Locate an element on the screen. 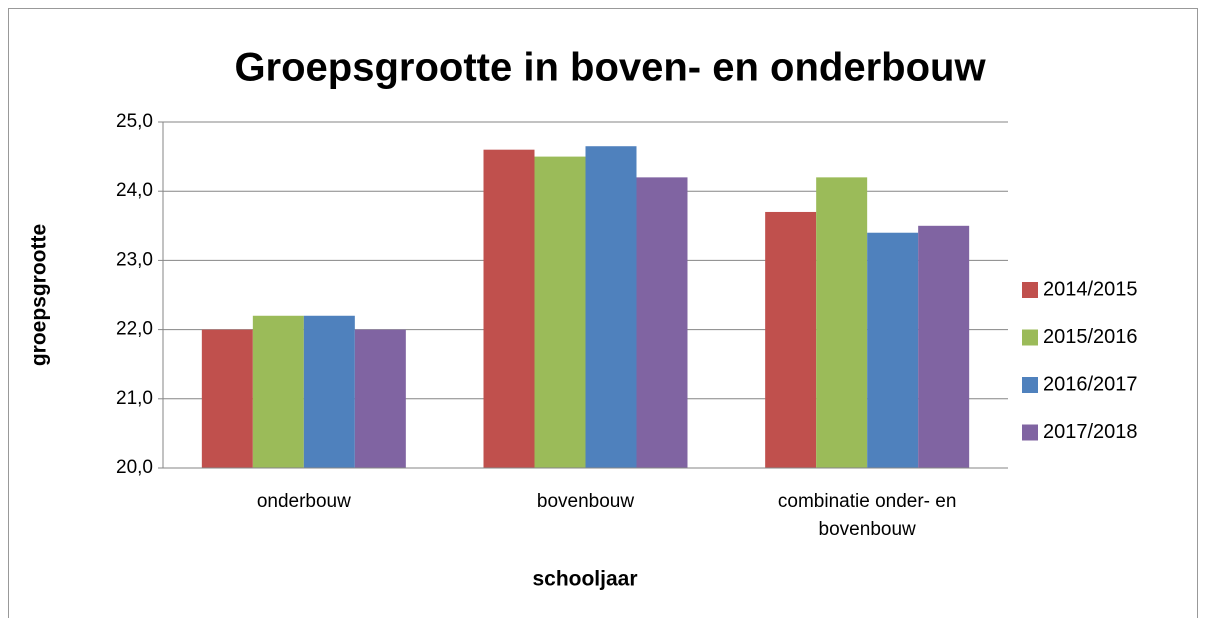 The image size is (1205, 618). legend-label: 2014/2015 is located at coordinates (1090, 289).